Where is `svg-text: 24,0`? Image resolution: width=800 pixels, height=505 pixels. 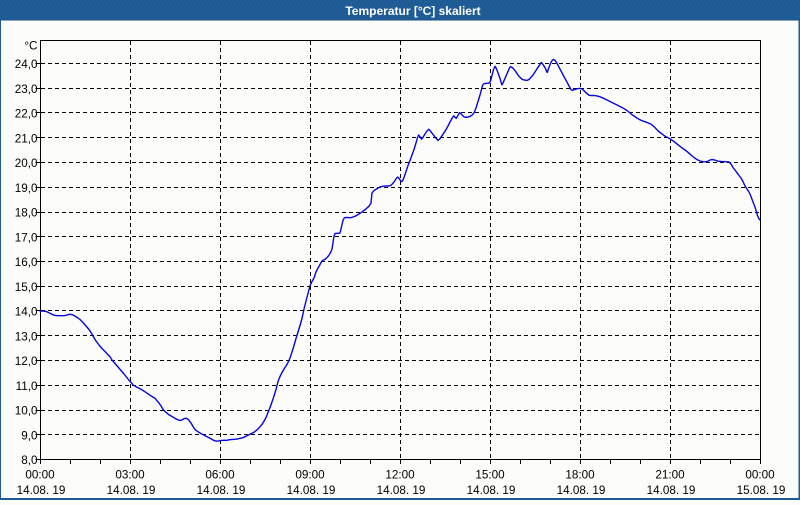 svg-text: 24,0 is located at coordinates (26, 64).